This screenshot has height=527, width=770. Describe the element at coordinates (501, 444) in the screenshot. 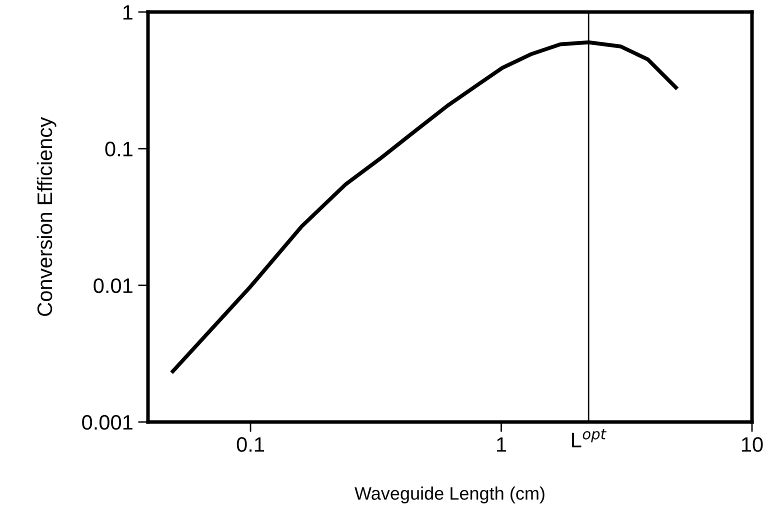

I see `x-tick-label: 1` at that location.